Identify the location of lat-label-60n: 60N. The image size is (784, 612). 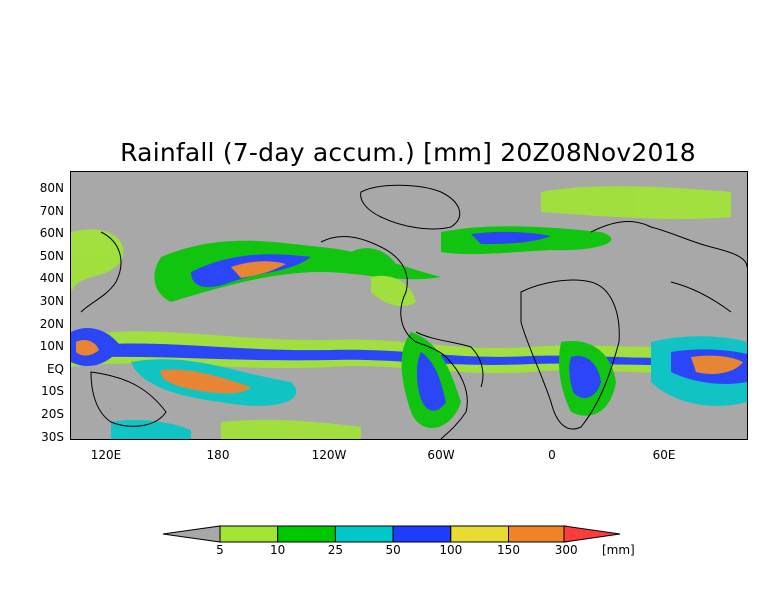
(51, 233).